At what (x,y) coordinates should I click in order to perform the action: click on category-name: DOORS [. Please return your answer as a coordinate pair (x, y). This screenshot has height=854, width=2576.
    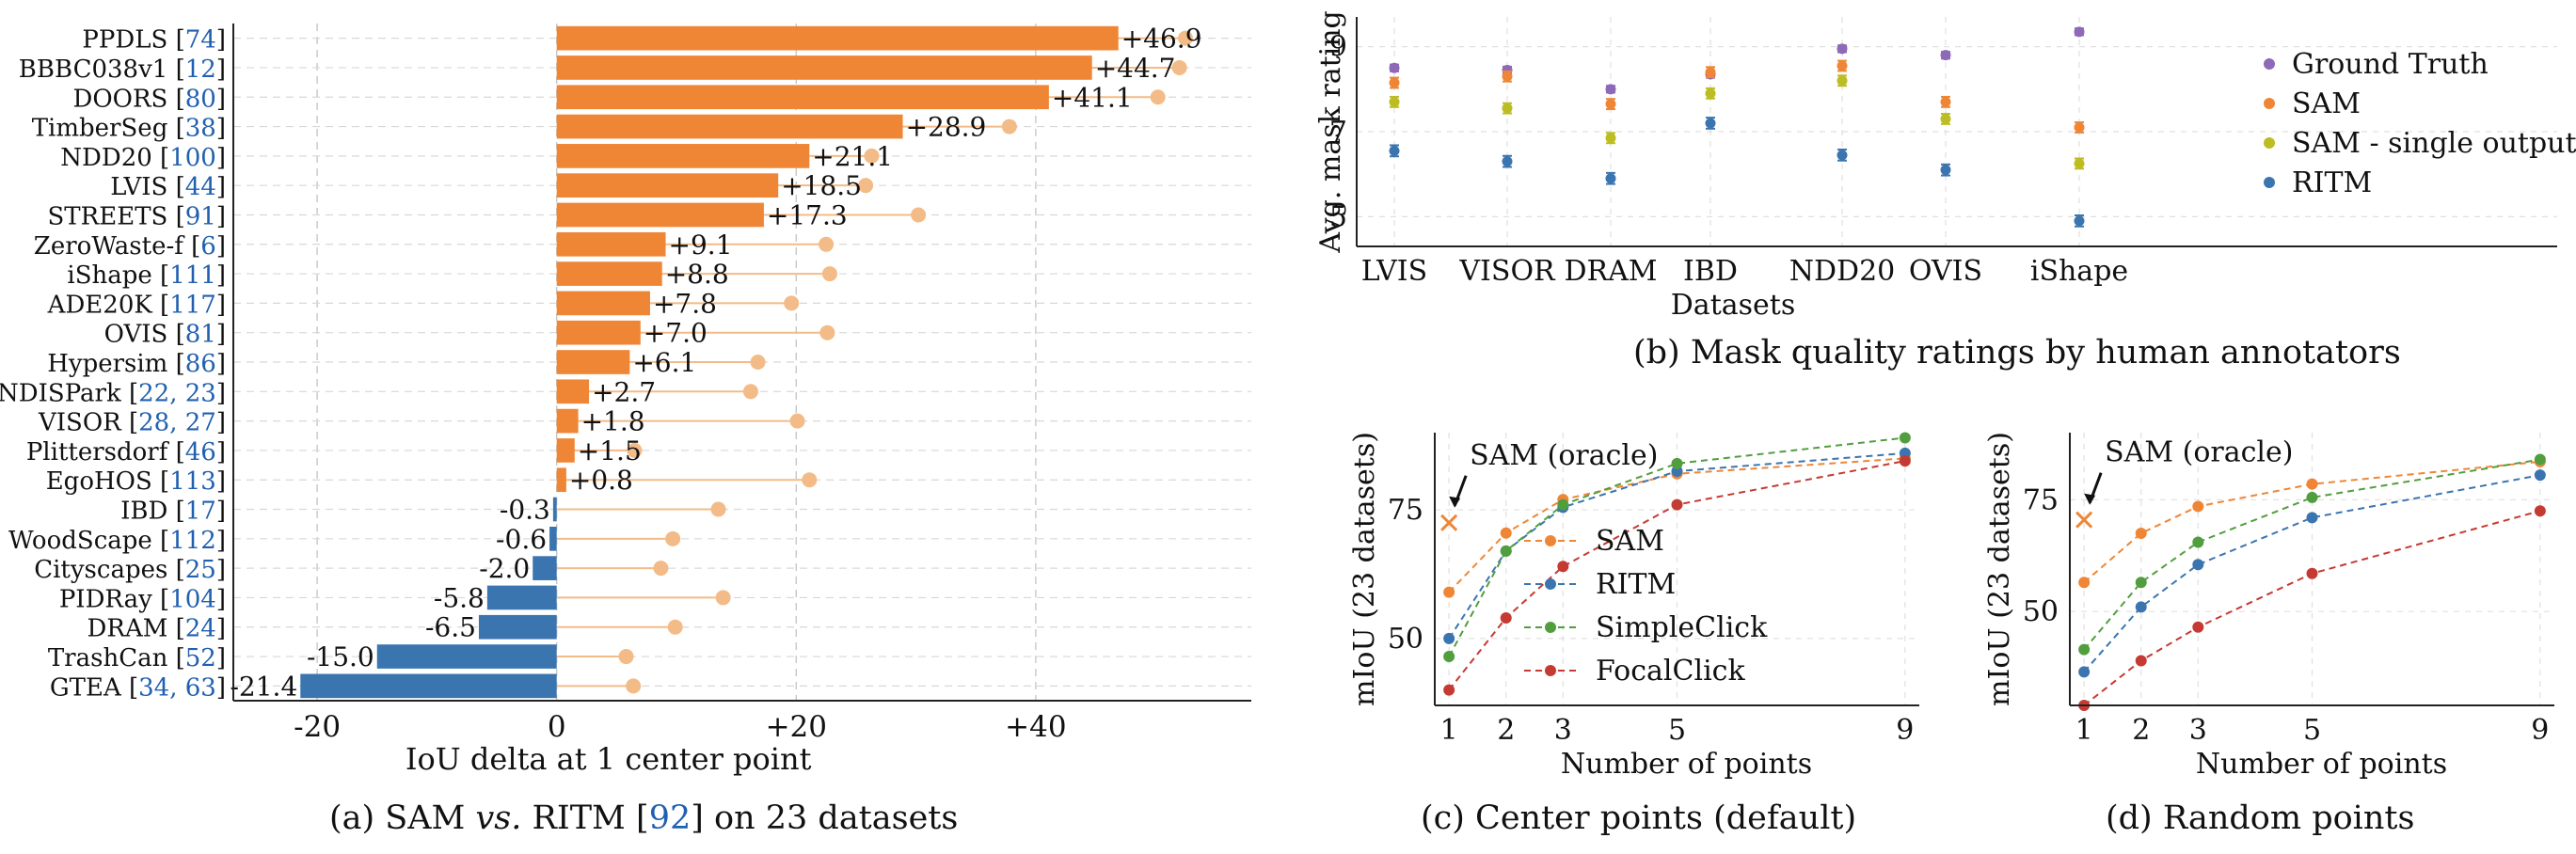
    Looking at the image, I should click on (128, 99).